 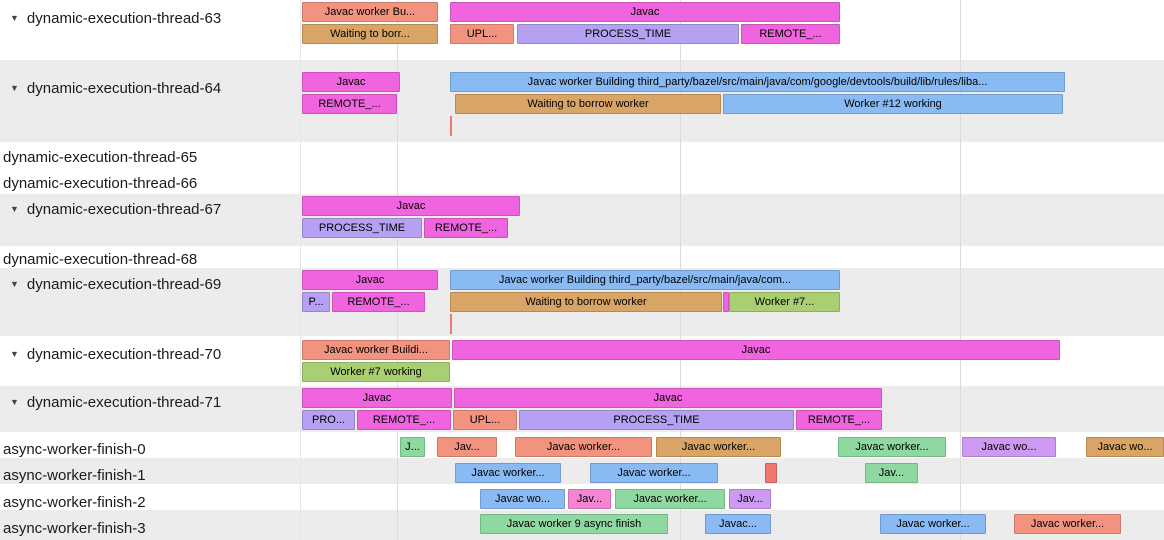 I want to click on track-name: async-worker-finish-2, so click(x=74, y=502).